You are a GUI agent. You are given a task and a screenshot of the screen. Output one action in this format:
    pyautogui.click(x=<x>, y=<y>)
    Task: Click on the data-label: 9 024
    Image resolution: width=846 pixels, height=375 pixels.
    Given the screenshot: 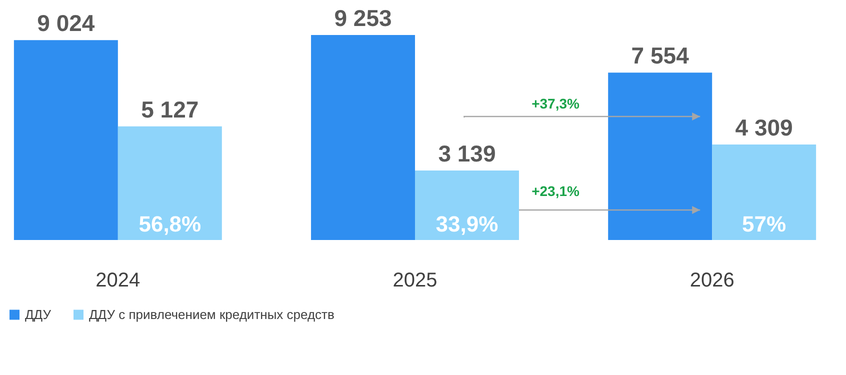 What is the action you would take?
    pyautogui.click(x=66, y=23)
    